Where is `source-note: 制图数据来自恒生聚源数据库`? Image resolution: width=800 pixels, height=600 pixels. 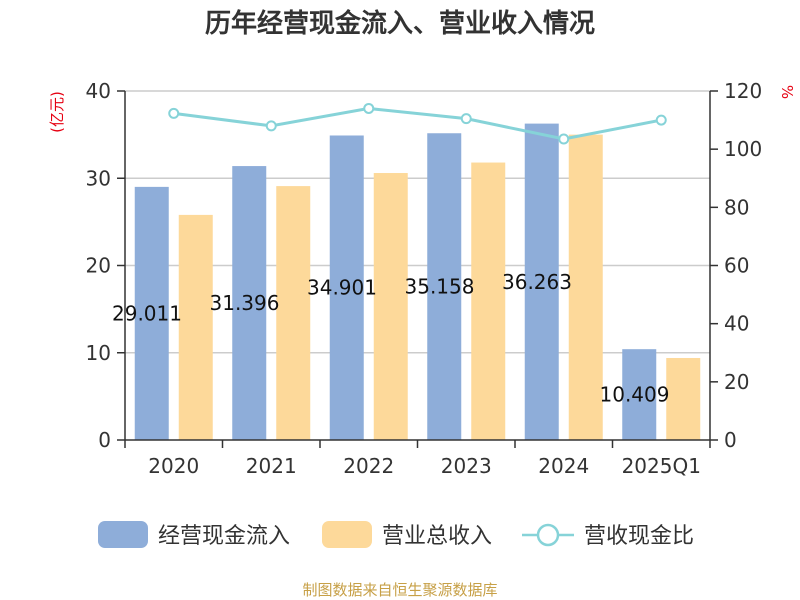 source-note: 制图数据来自恒生聚源数据库 is located at coordinates (399, 590).